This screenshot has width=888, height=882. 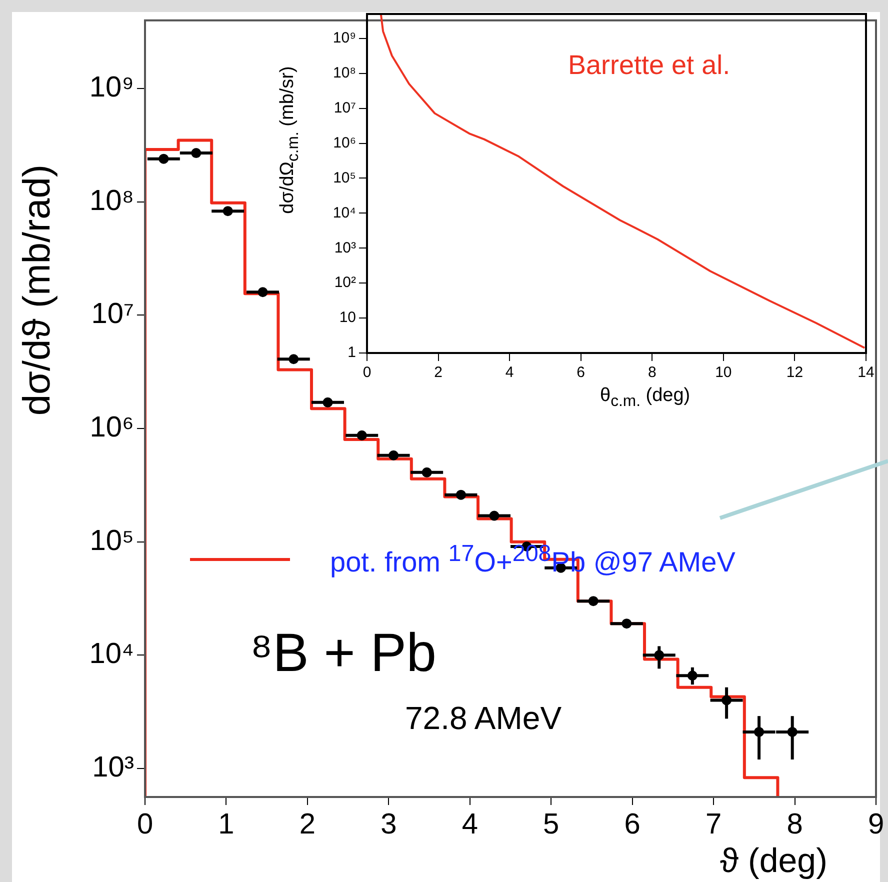 I want to click on x-tick-label: 5, so click(x=551, y=824).